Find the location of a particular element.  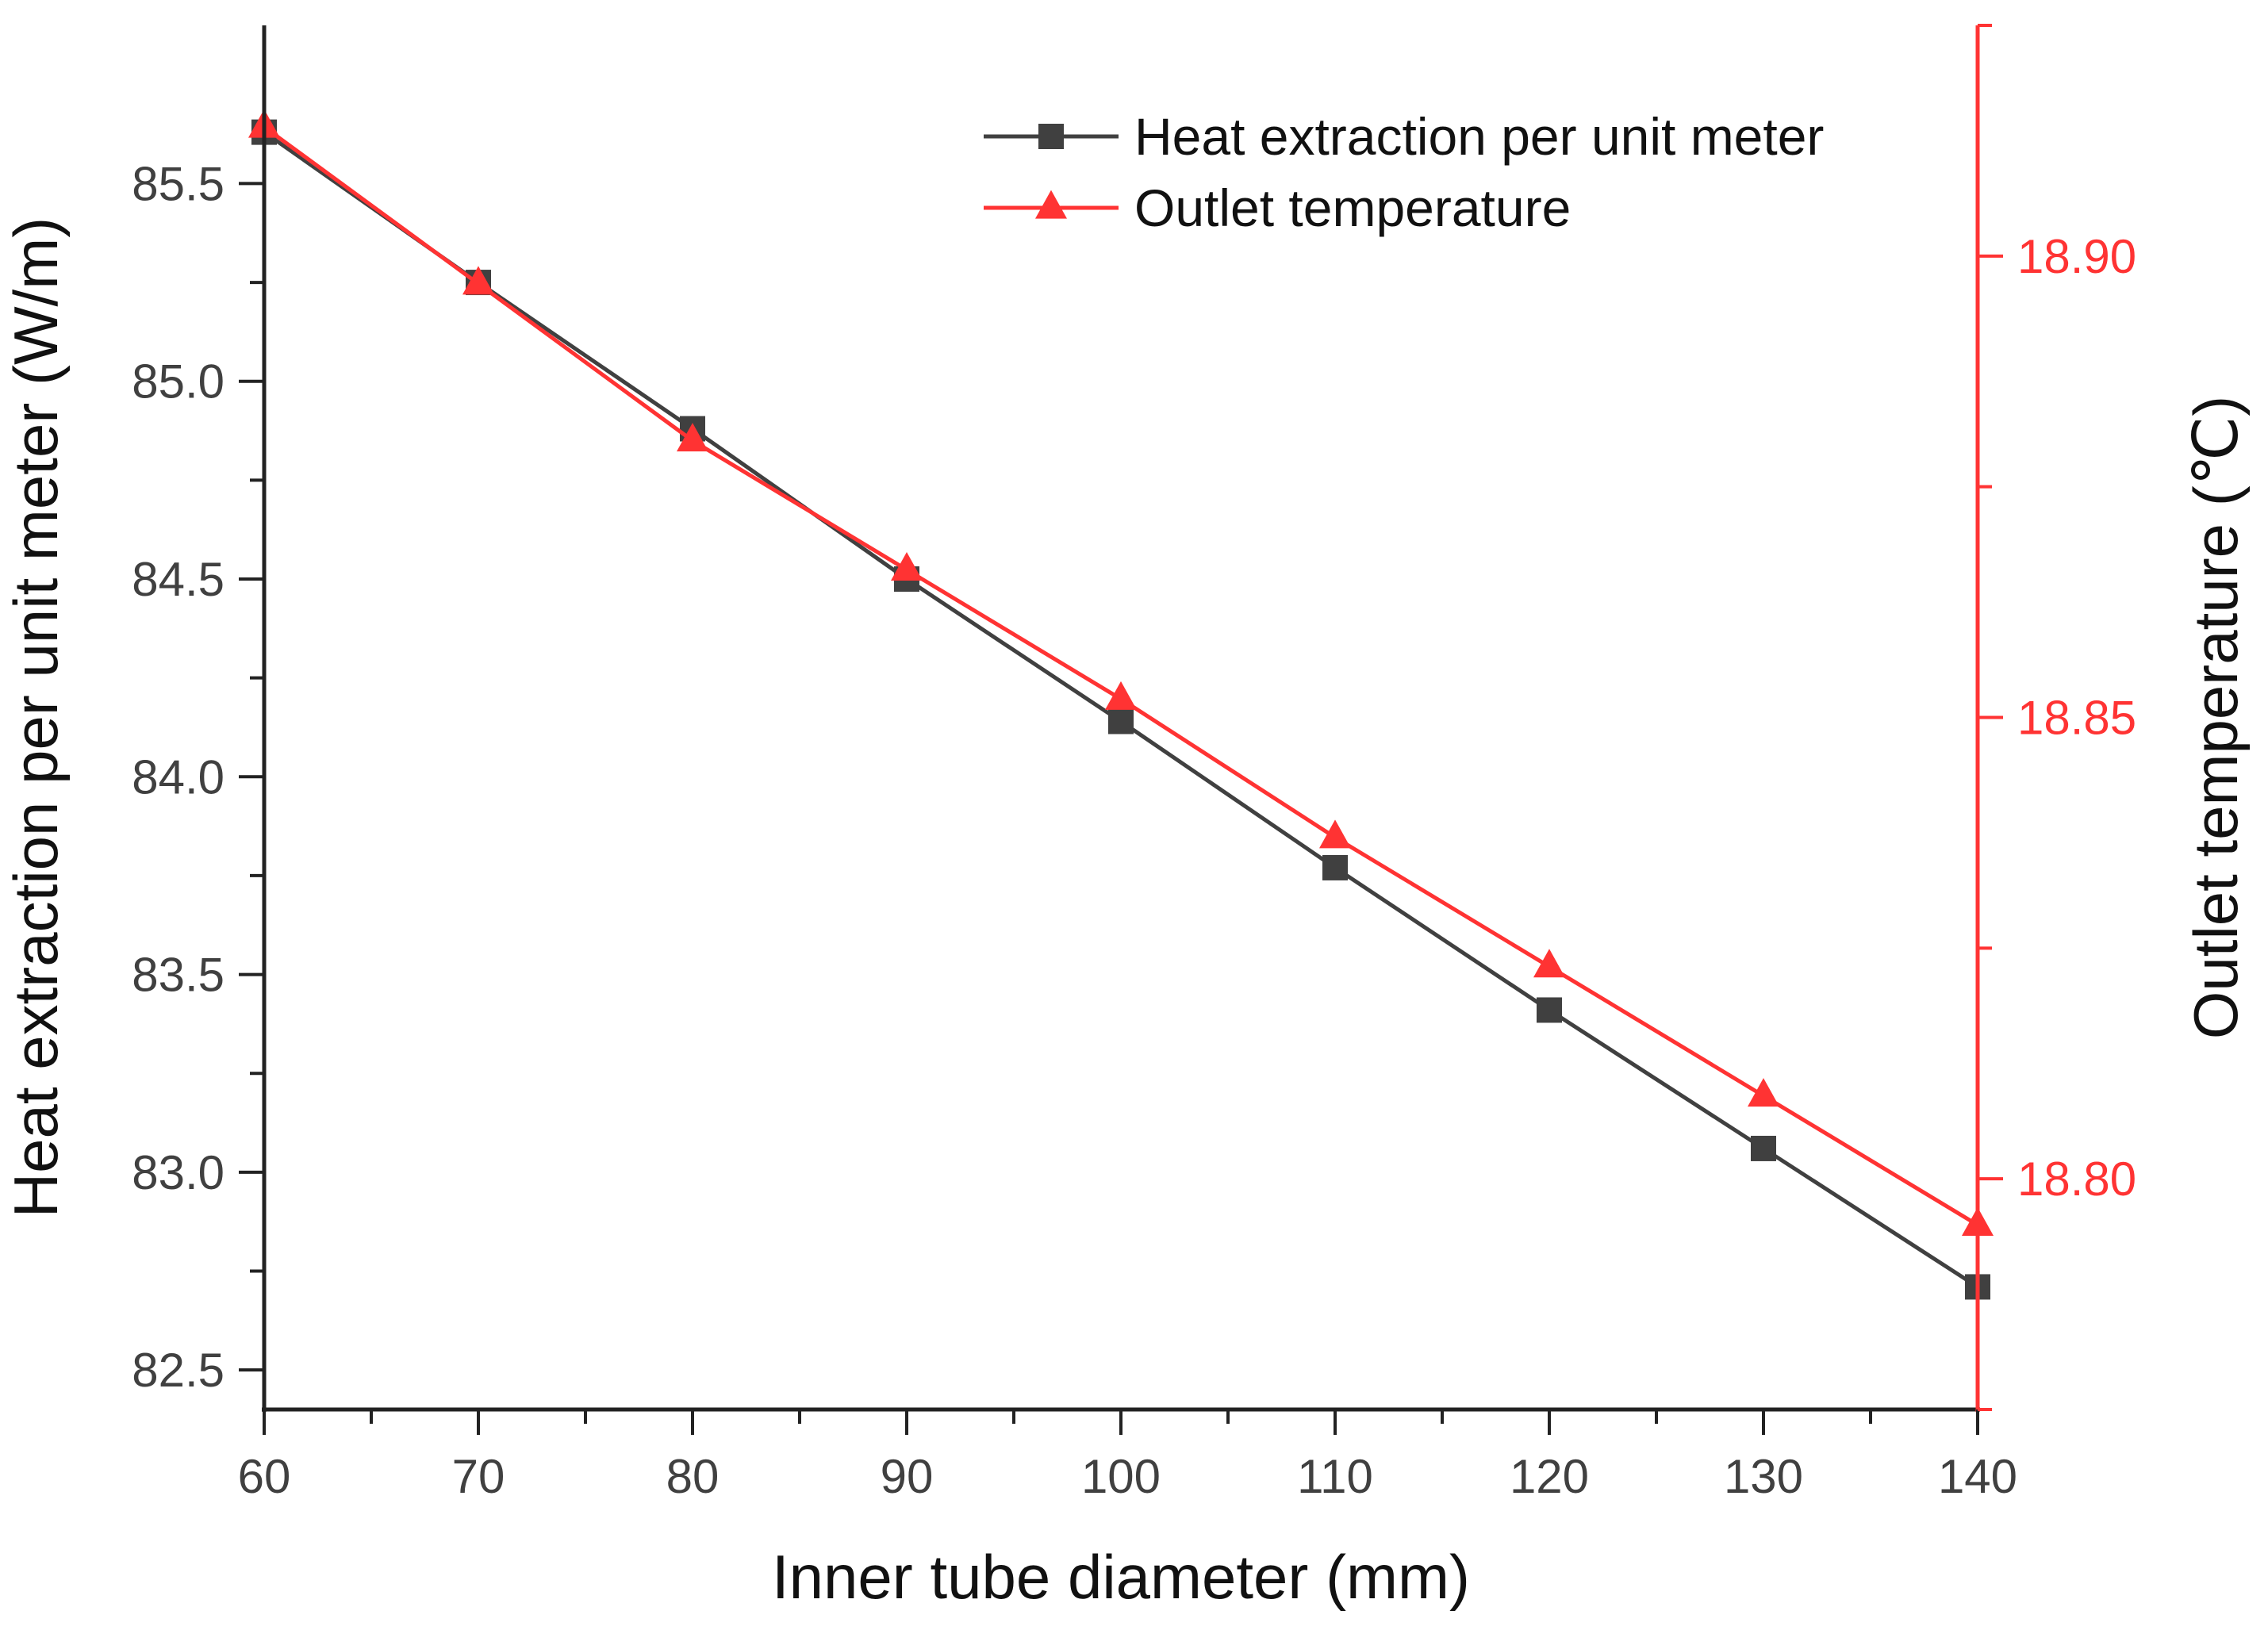

legend-item: Heat extraction per unit meter is located at coordinates (1404, 136).